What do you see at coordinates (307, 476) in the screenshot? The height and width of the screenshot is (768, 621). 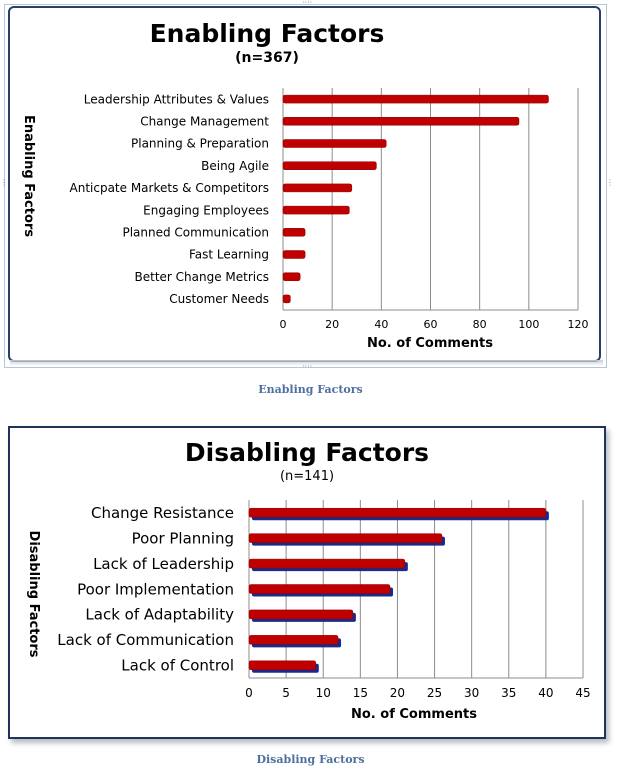 I see `chart2-subtitle: (n=141)` at bounding box center [307, 476].